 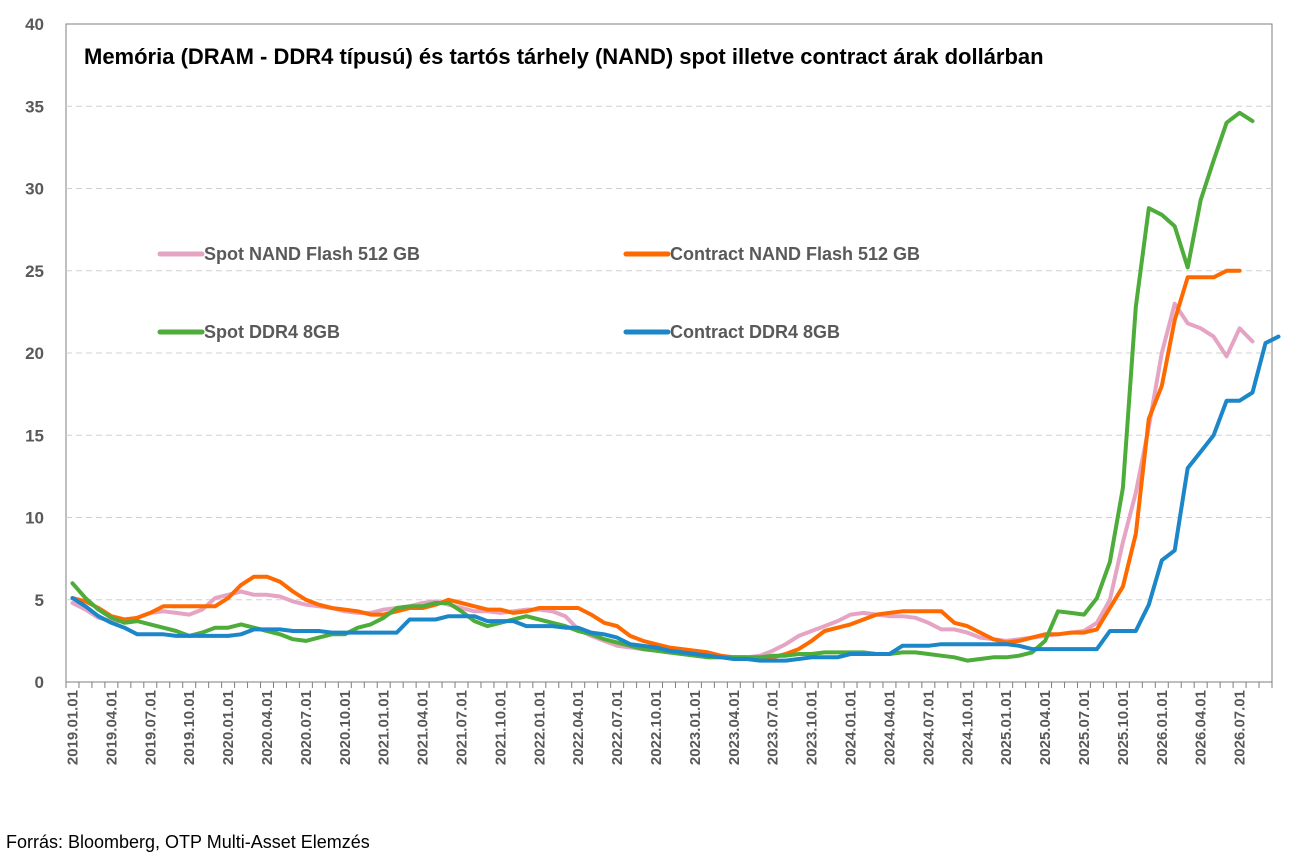 What do you see at coordinates (312, 254) in the screenshot?
I see `legend-label: Spot NAND Flash 512 GB` at bounding box center [312, 254].